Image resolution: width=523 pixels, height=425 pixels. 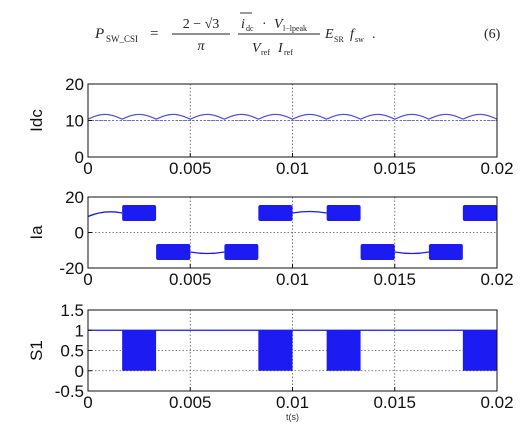 I want to click on eq-tail-b-sub: sw, so click(x=359, y=39).